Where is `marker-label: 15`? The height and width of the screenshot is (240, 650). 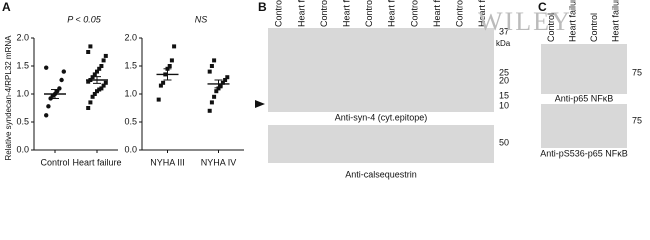
marker-label: 15 is located at coordinates (504, 95).